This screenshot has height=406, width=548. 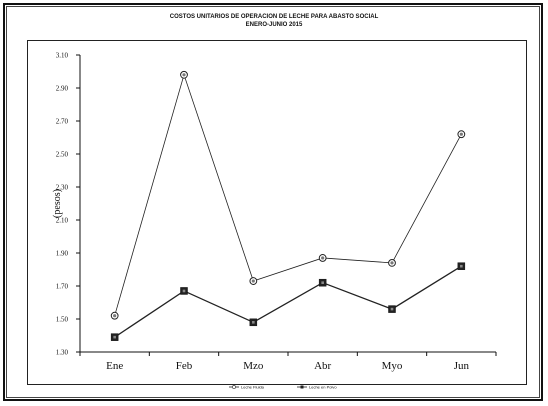 I want to click on y-tick-label: 1.90, so click(x=62, y=254).